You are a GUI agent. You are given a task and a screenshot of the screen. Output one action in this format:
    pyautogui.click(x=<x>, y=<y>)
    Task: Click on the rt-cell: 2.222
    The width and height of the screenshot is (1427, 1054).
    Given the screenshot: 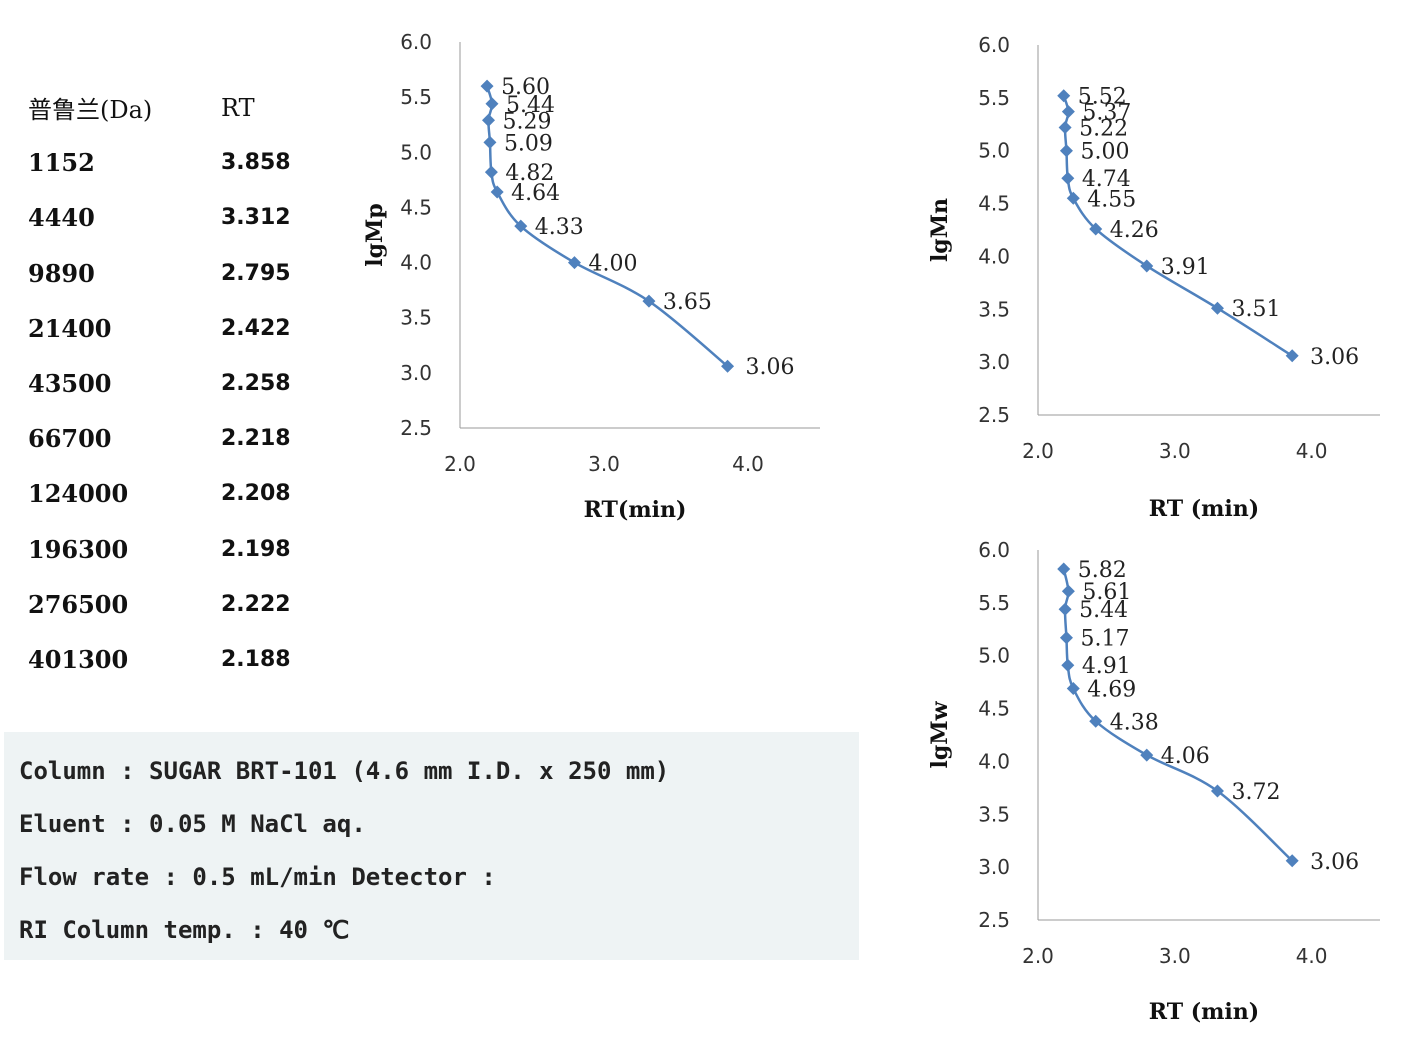 What is the action you would take?
    pyautogui.click(x=256, y=604)
    